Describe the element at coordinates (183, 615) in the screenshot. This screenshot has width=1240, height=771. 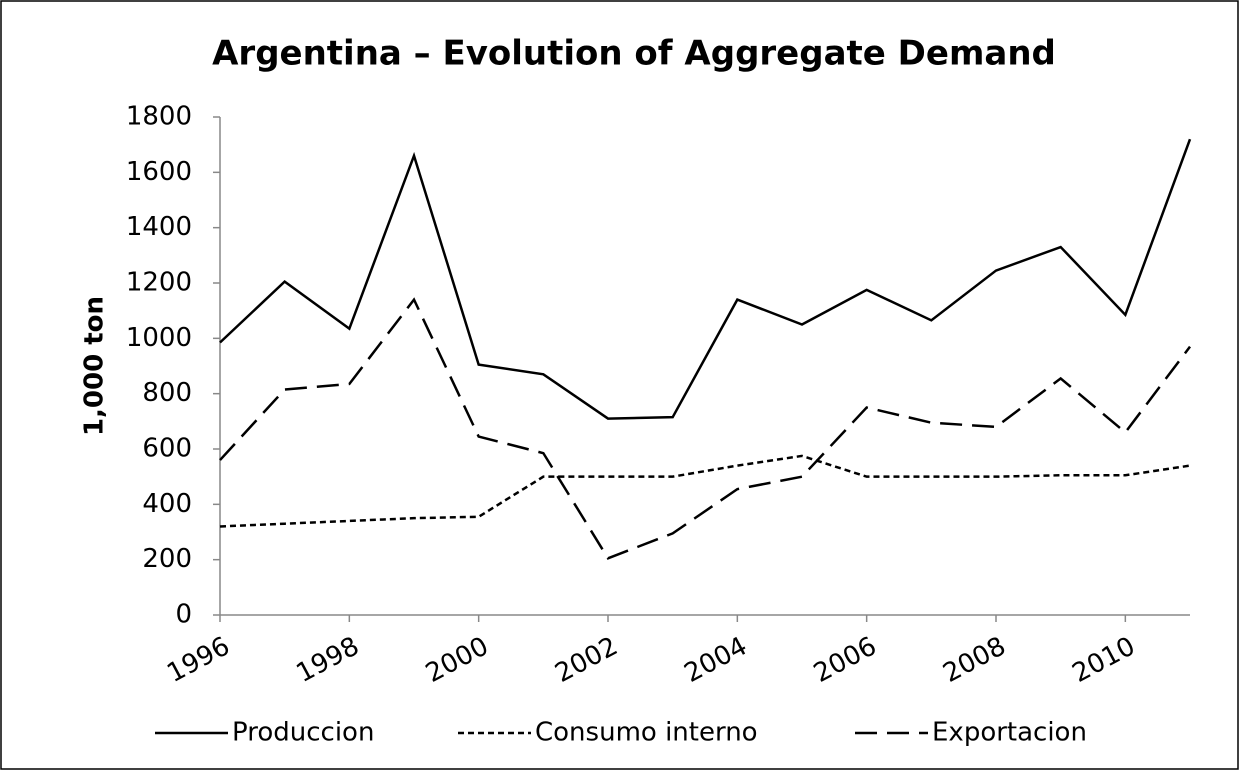
I see `y-tick-label: 0` at that location.